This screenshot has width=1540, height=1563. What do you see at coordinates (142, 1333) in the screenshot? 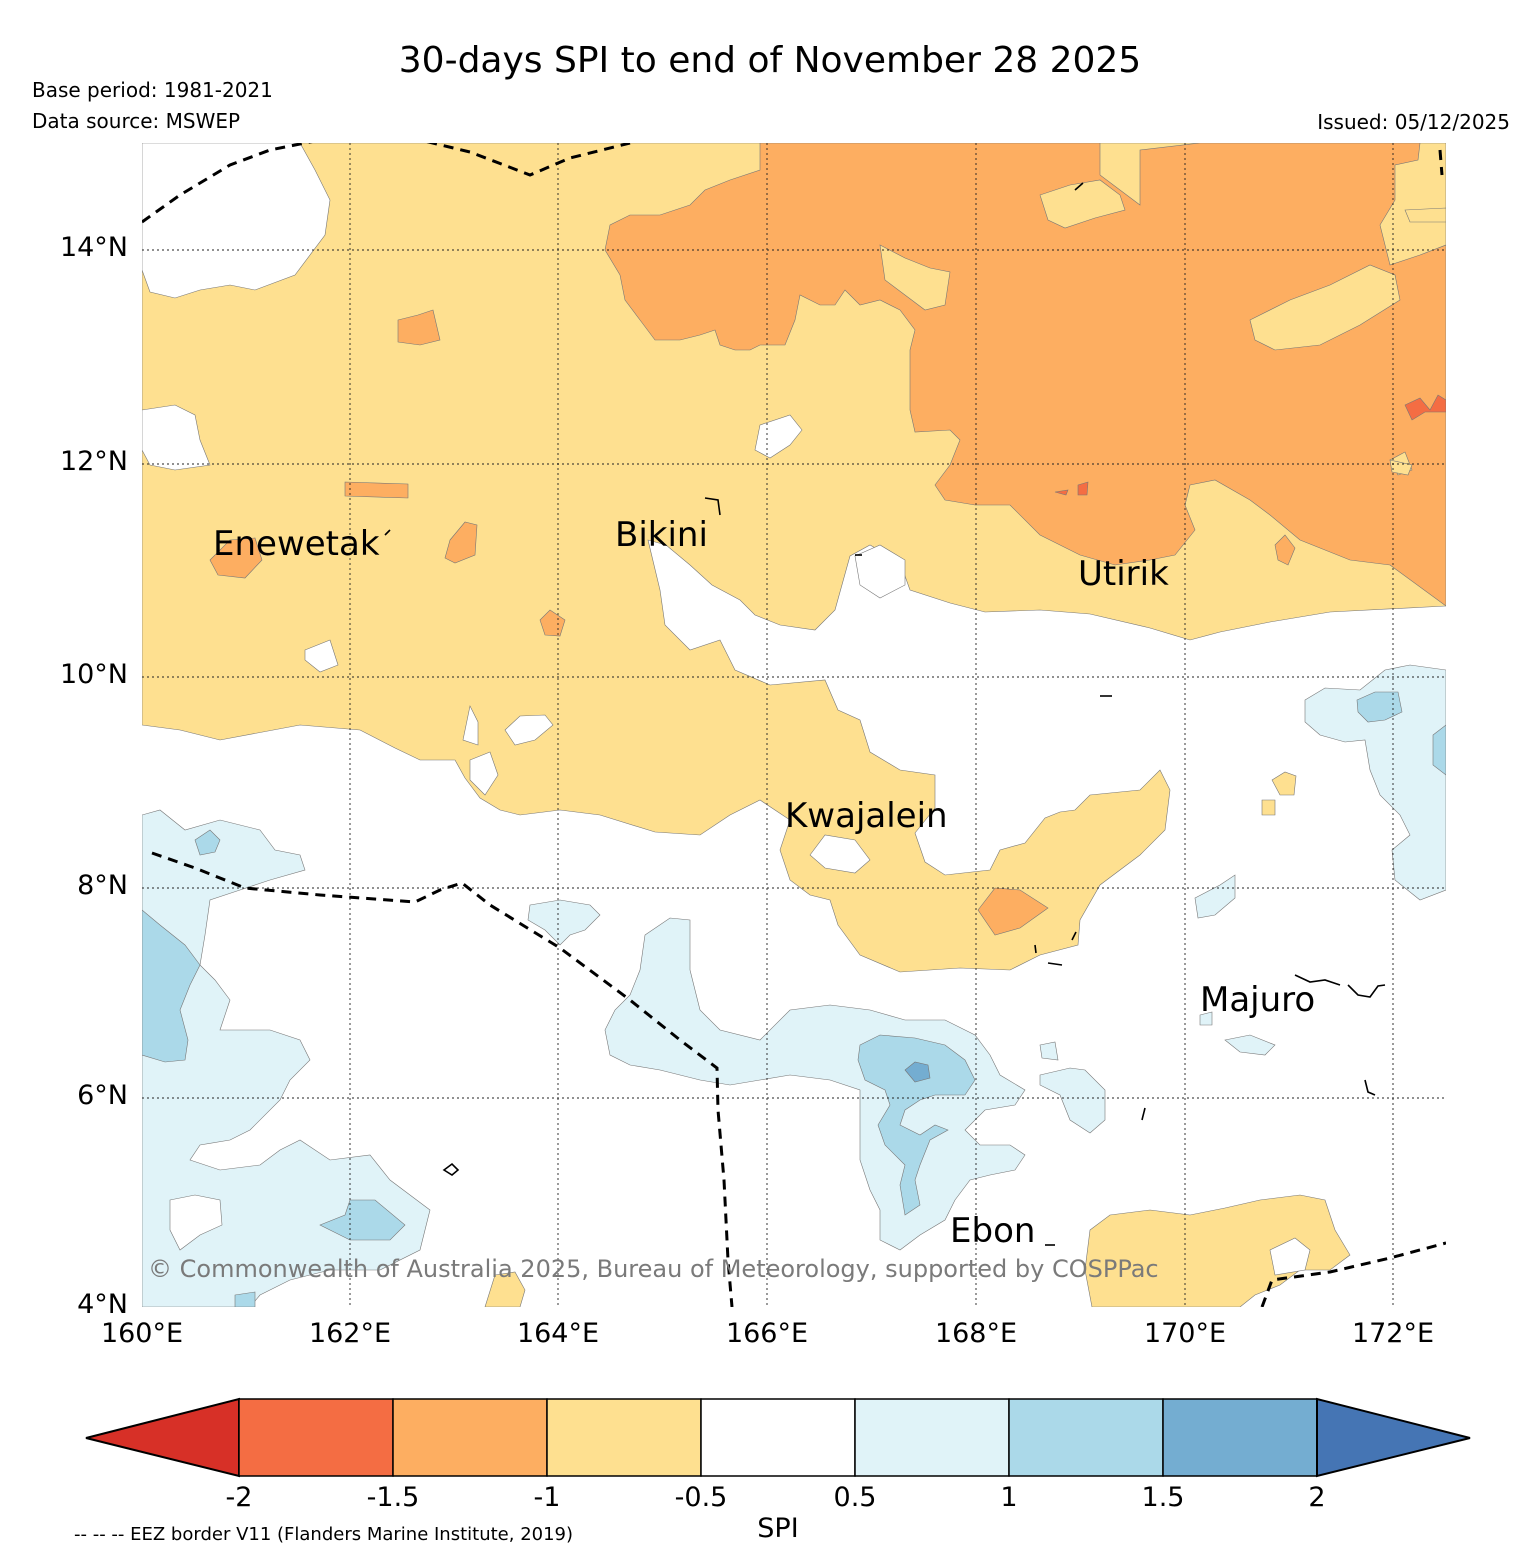
I see `lon-label-160e: 160°E` at bounding box center [142, 1333].